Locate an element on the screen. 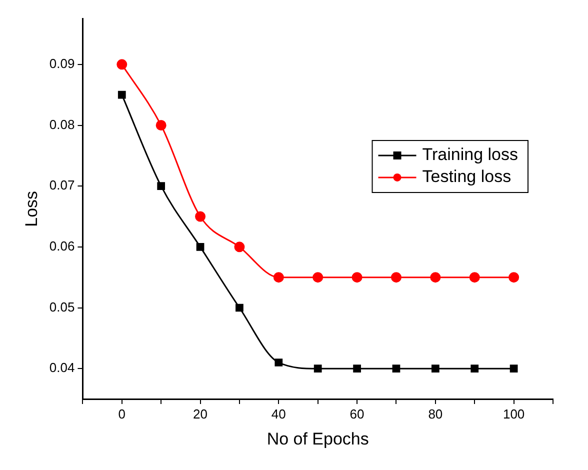 This screenshot has height=470, width=588. y-tick-label: 0.07 is located at coordinates (62, 185).